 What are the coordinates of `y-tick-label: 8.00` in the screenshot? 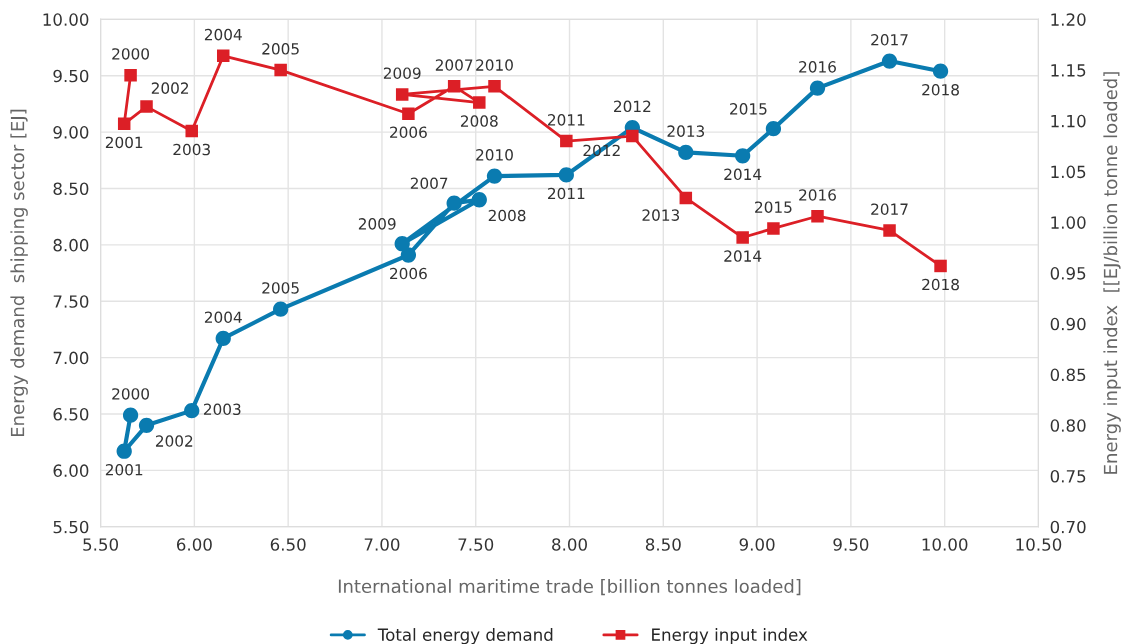 It's located at (71, 245).